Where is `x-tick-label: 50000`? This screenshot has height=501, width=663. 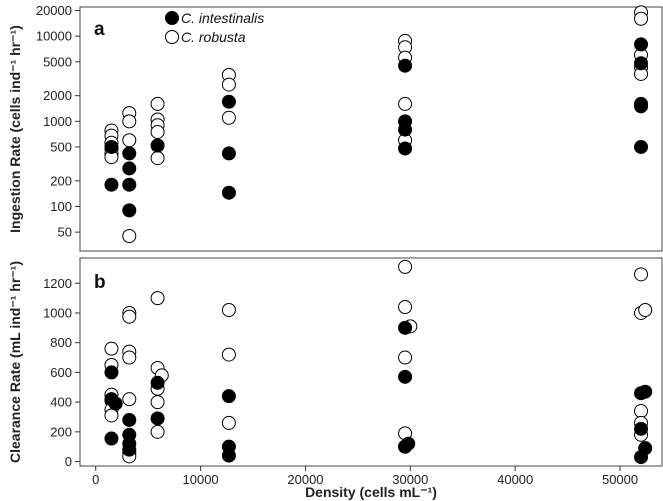 x-tick-label: 50000 is located at coordinates (620, 479).